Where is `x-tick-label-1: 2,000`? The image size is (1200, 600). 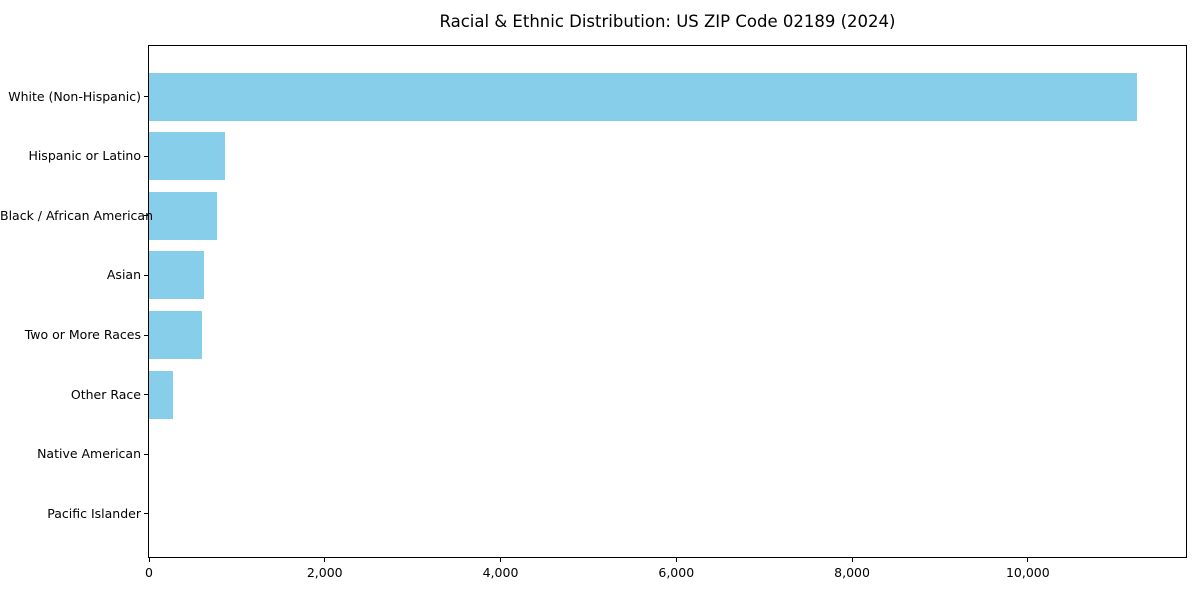 x-tick-label-1: 2,000 is located at coordinates (324, 572).